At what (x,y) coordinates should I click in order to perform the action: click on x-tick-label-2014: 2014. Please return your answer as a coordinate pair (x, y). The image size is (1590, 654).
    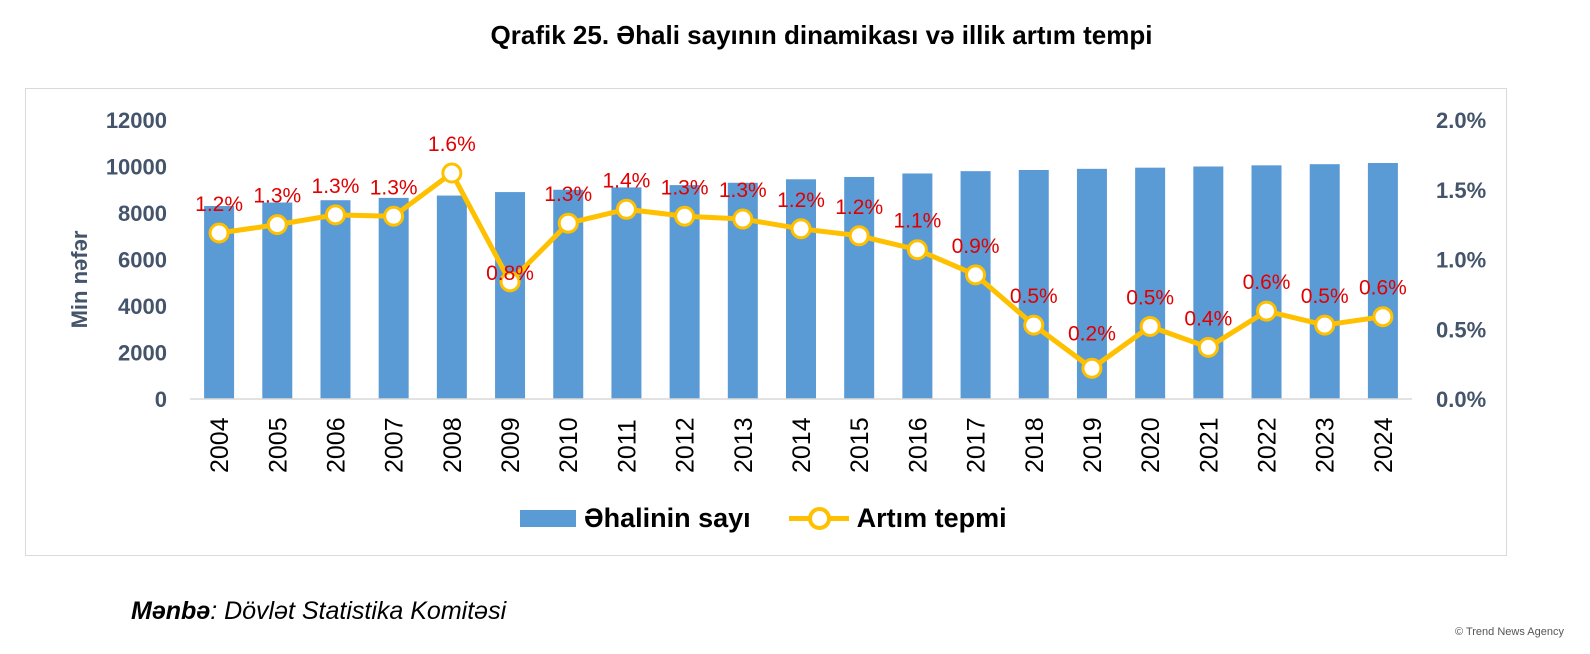
    Looking at the image, I should click on (802, 445).